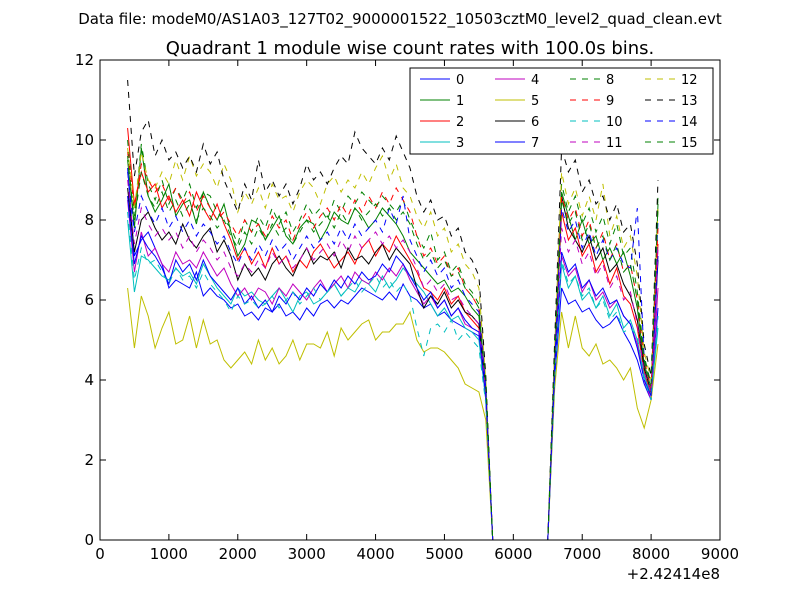  I want to click on legend-label-13: 13, so click(689, 101).